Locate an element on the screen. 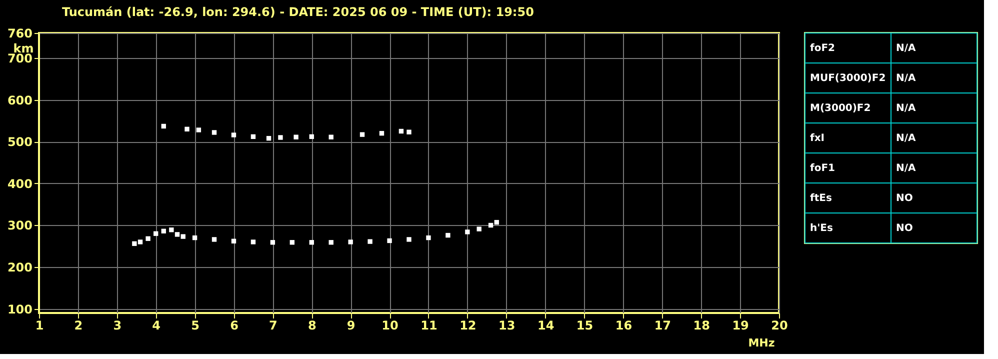  x-tick-label: 11 is located at coordinates (429, 325).